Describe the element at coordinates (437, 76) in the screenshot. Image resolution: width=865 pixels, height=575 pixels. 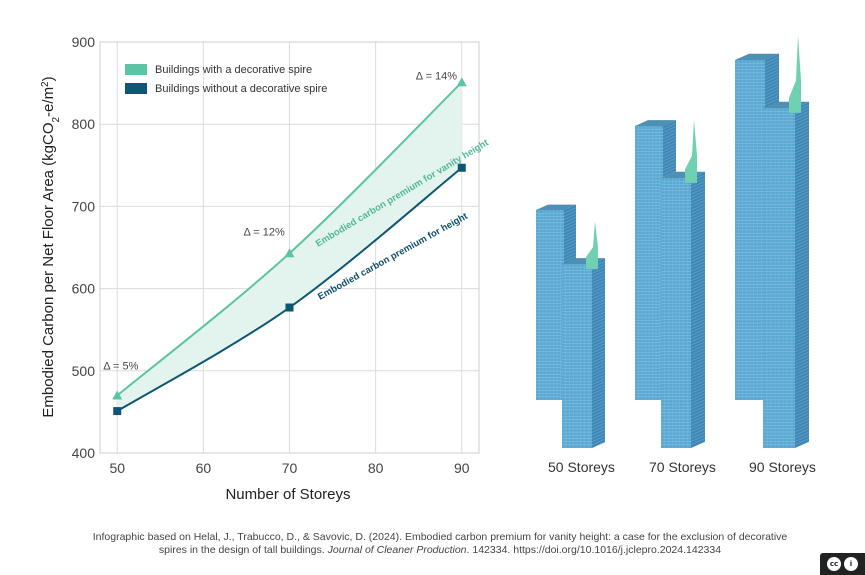
I see `delta-annotation: Δ = 14%` at that location.